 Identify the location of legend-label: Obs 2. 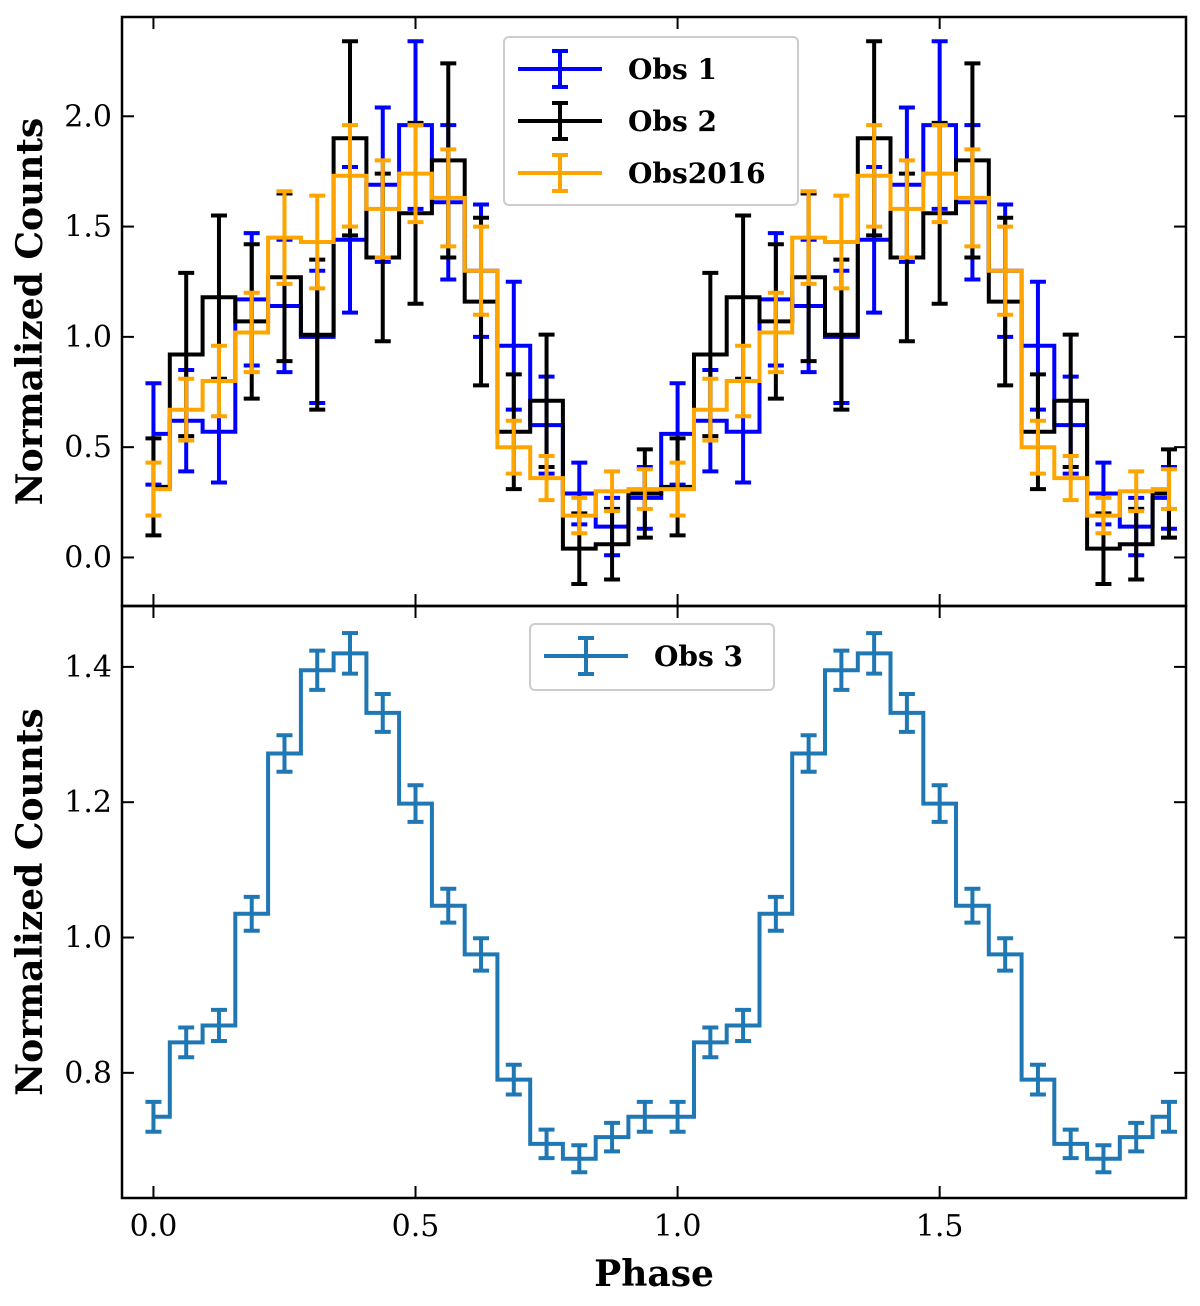
(672, 121).